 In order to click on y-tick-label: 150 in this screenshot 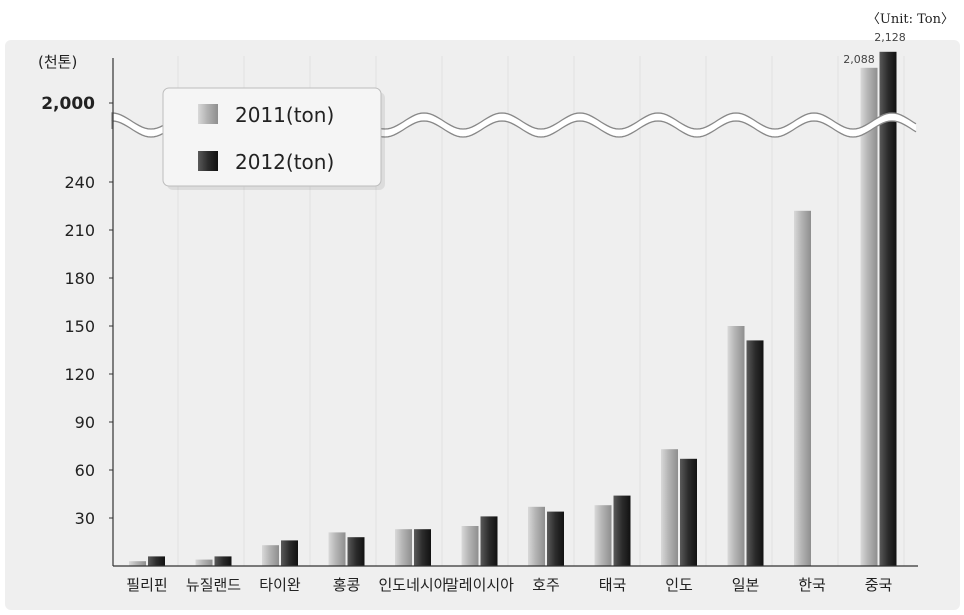, I will do `click(79, 326)`.